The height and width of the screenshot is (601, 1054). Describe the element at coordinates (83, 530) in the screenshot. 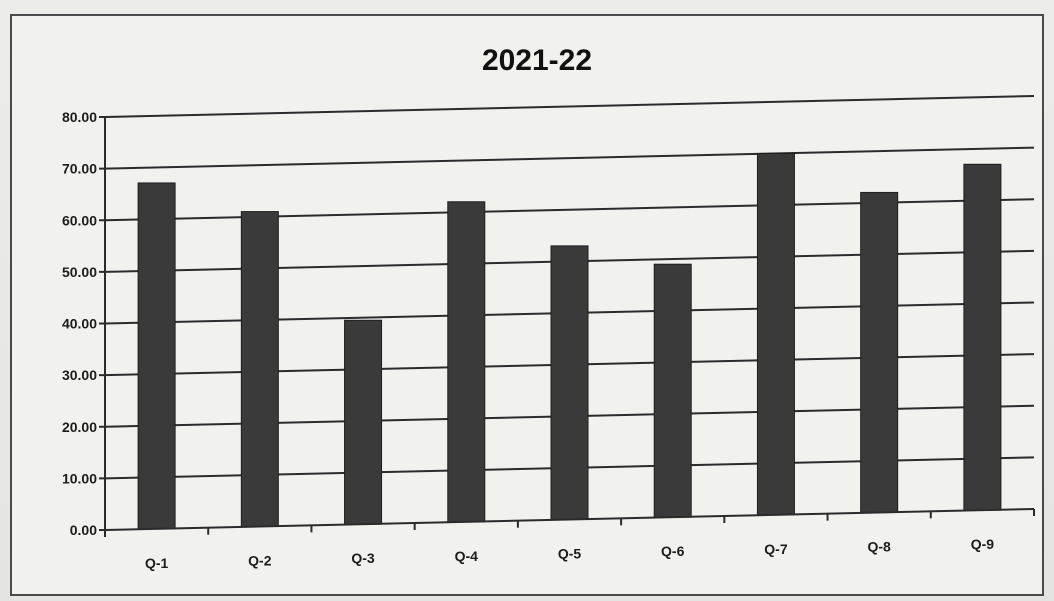

I see `y-tick-label: 0.00` at that location.